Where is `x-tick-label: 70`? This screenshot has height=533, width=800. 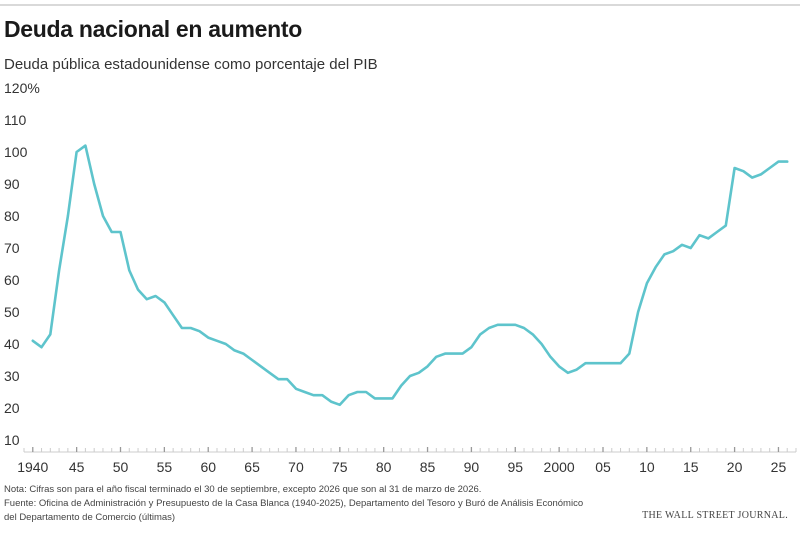 x-tick-label: 70 is located at coordinates (296, 467).